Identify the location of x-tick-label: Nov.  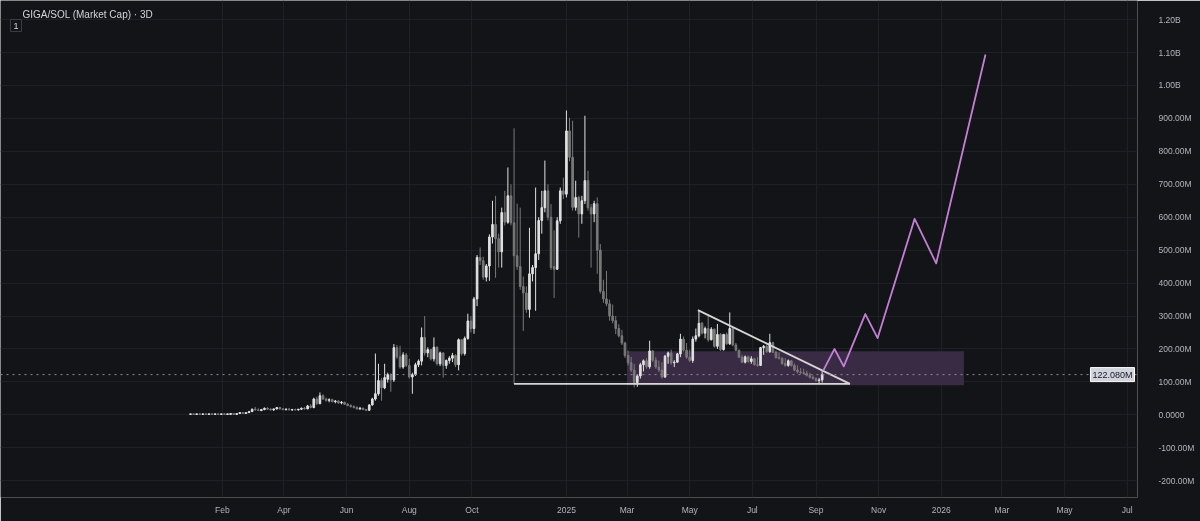
(879, 509).